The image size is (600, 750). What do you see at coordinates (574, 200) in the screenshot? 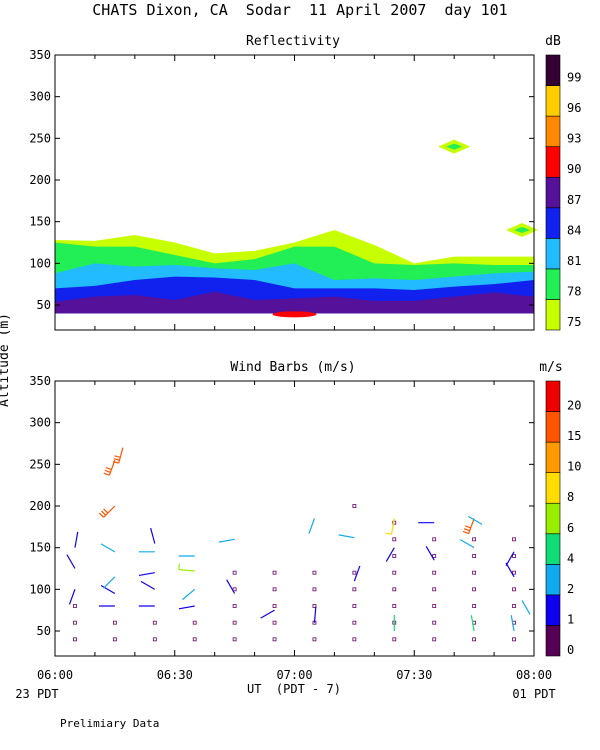
I see `colorbar-level-label: 87` at bounding box center [574, 200].